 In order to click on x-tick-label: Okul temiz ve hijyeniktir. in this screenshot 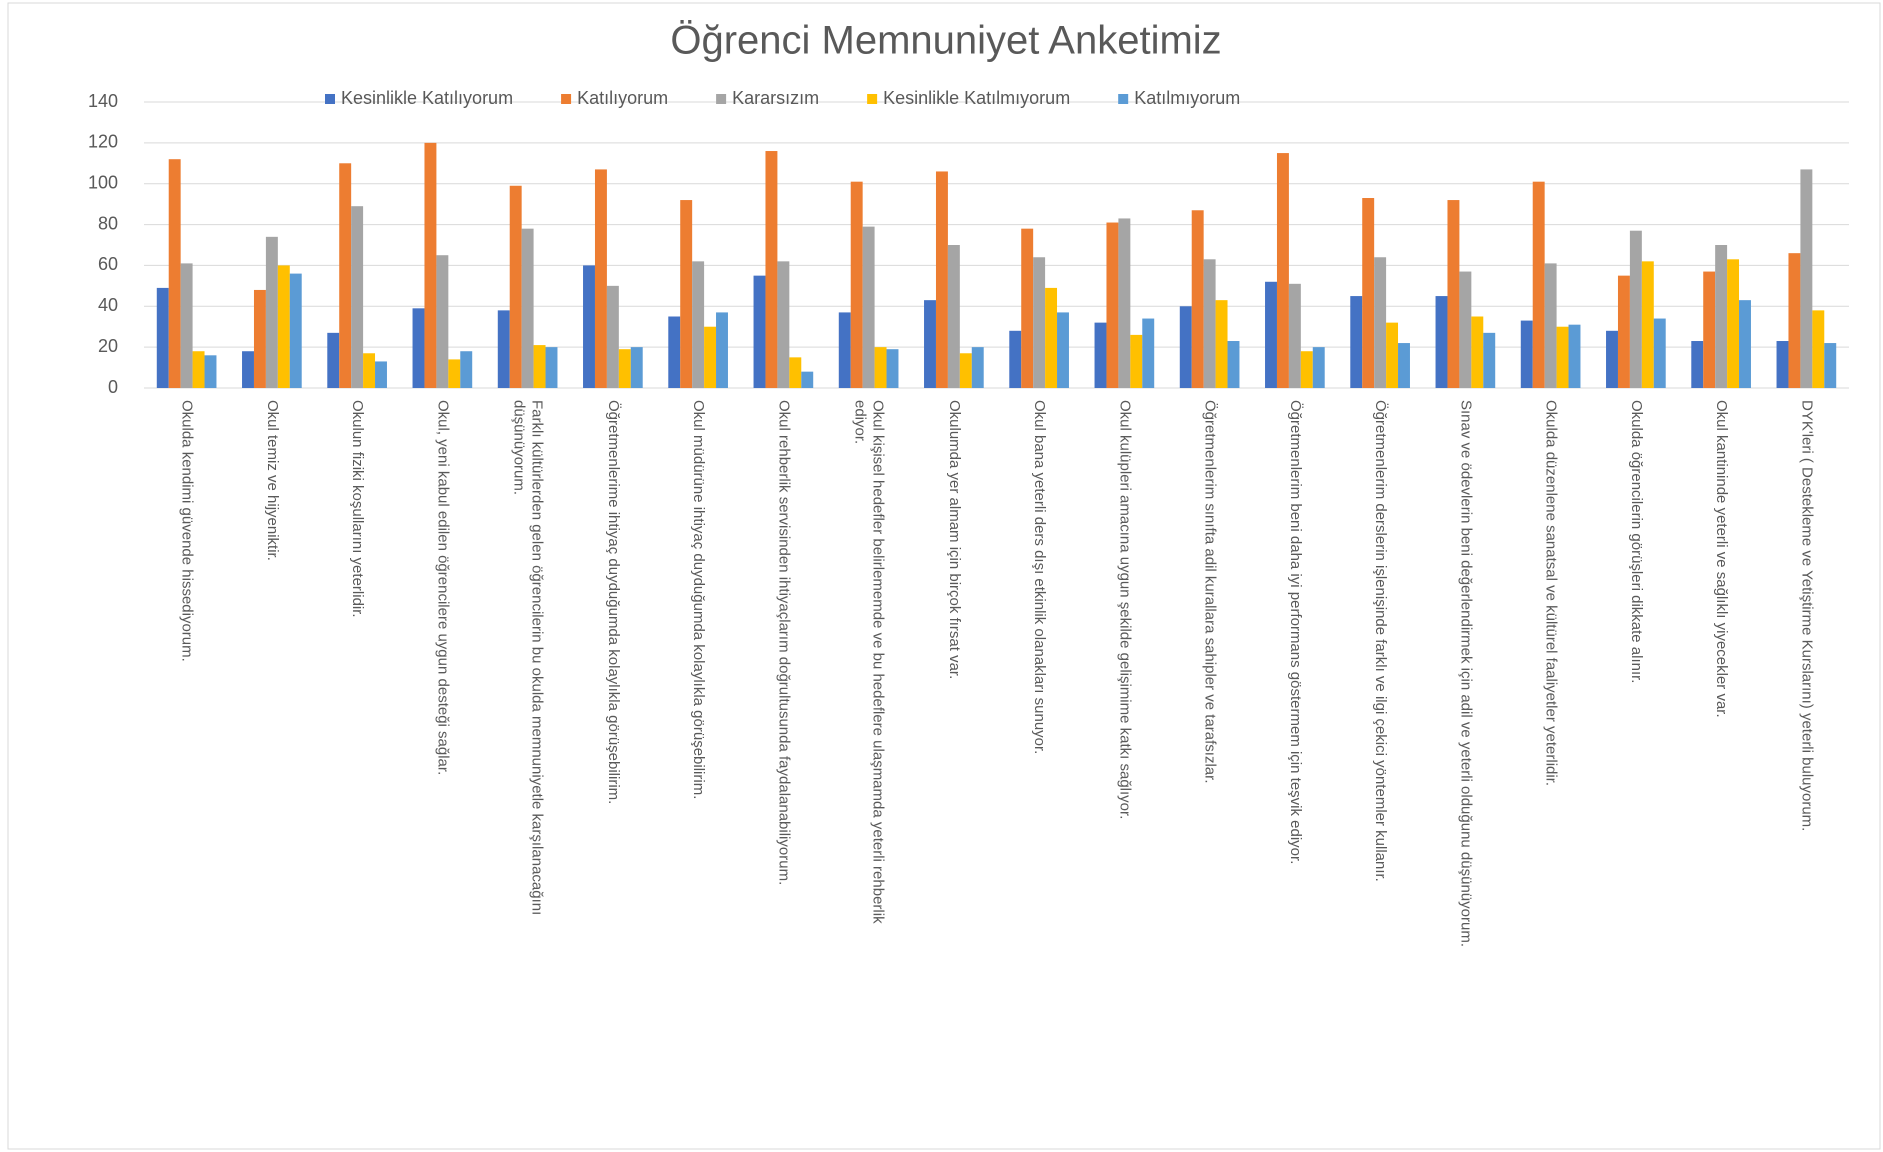, I will do `click(272, 480)`.